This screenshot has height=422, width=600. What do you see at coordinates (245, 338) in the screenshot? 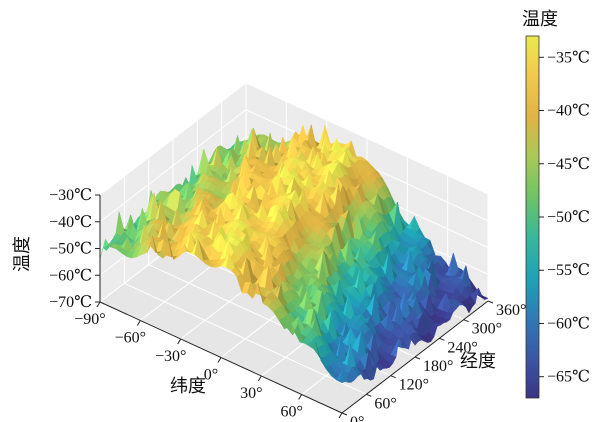
I see `grid-line` at bounding box center [245, 338].